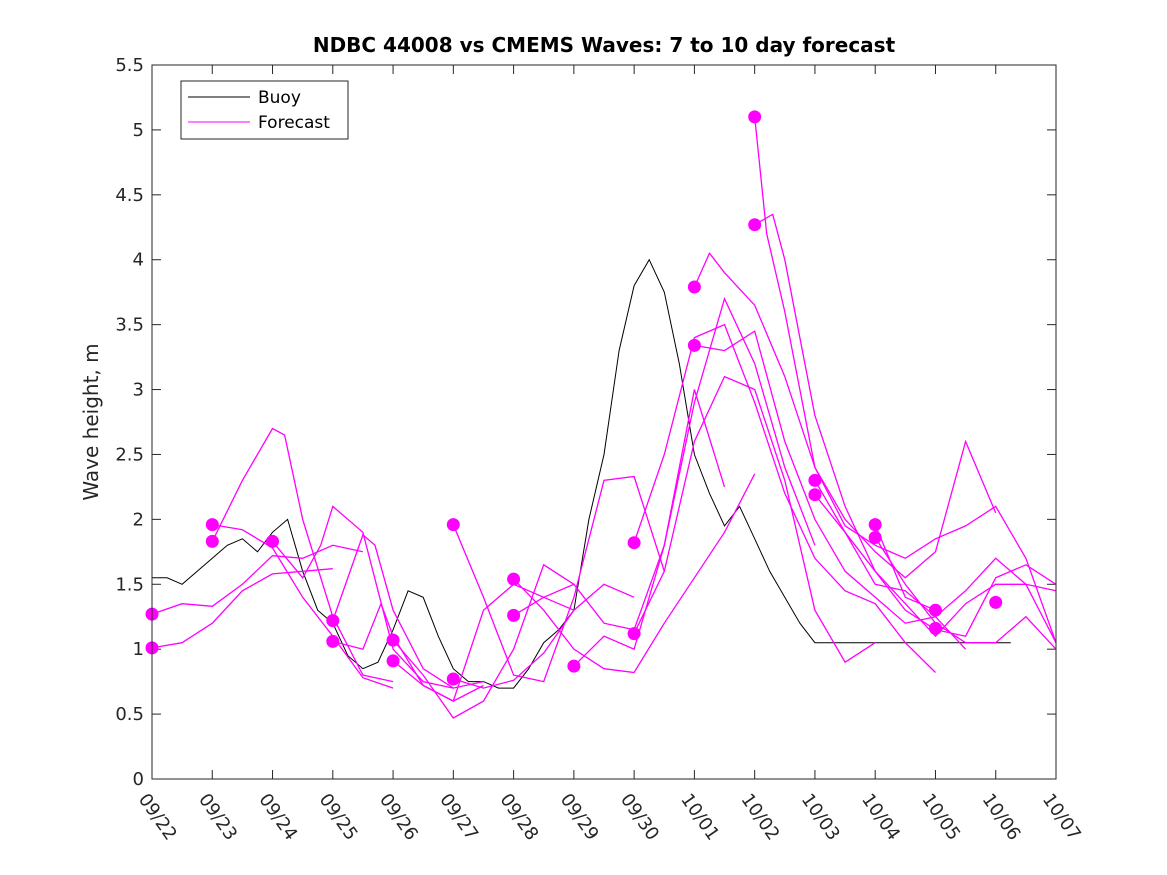 Image resolution: width=1167 pixels, height=875 pixels. Describe the element at coordinates (138, 130) in the screenshot. I see `y-tick-label: 5` at that location.